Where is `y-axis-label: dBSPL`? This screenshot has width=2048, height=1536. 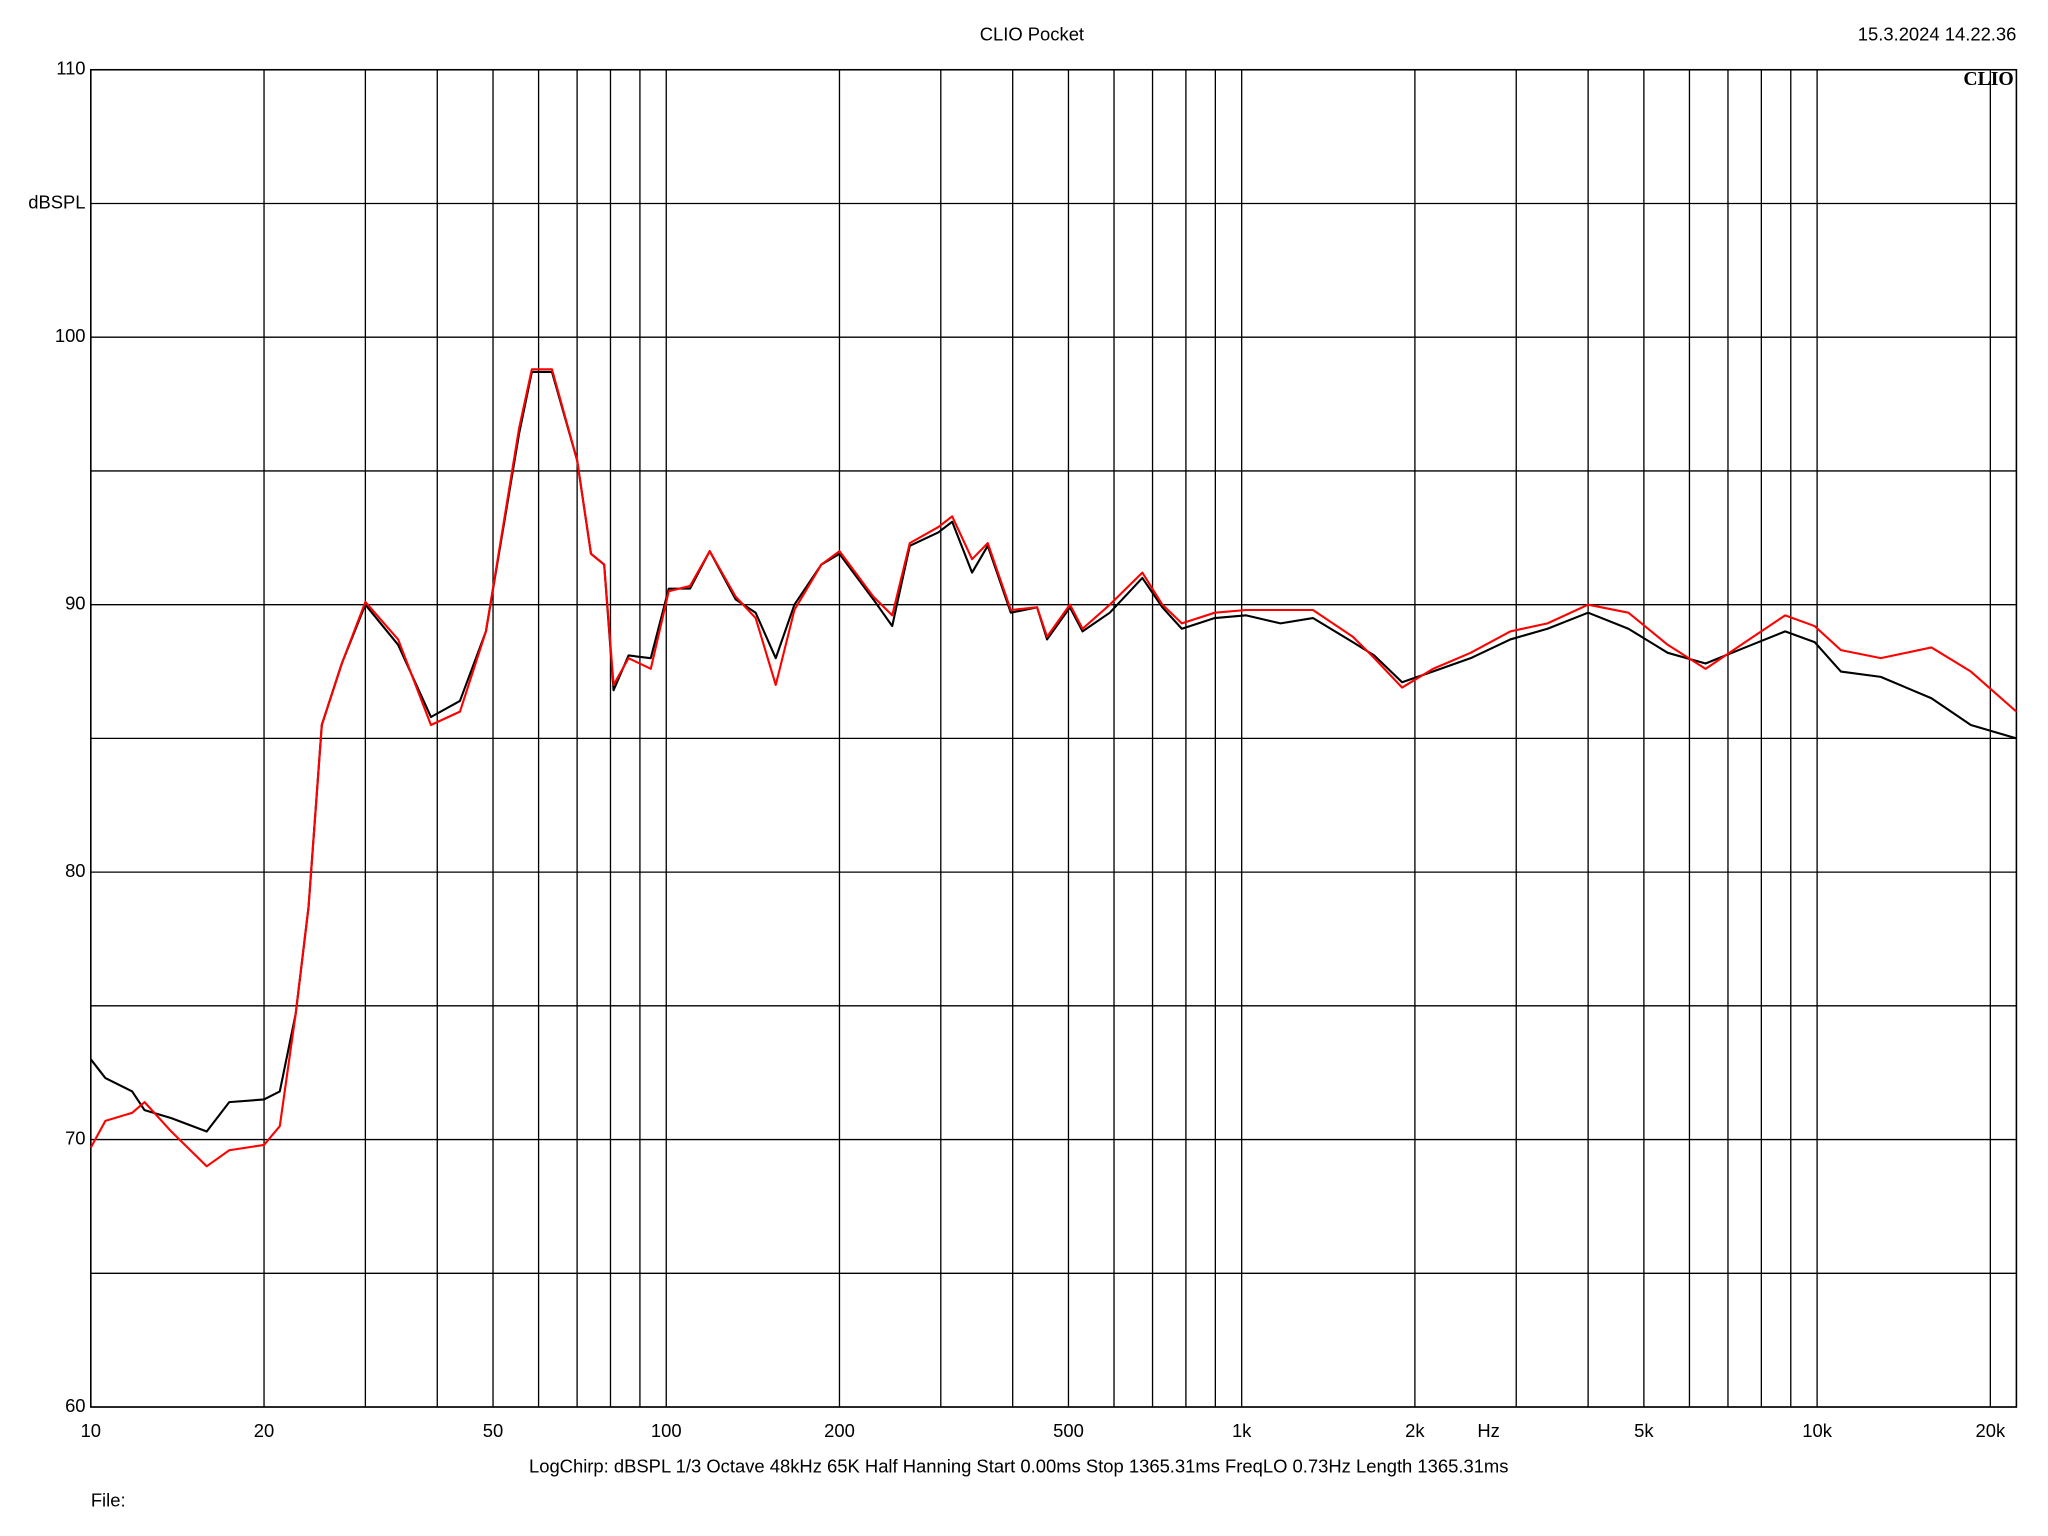 y-axis-label: dBSPL is located at coordinates (56, 201).